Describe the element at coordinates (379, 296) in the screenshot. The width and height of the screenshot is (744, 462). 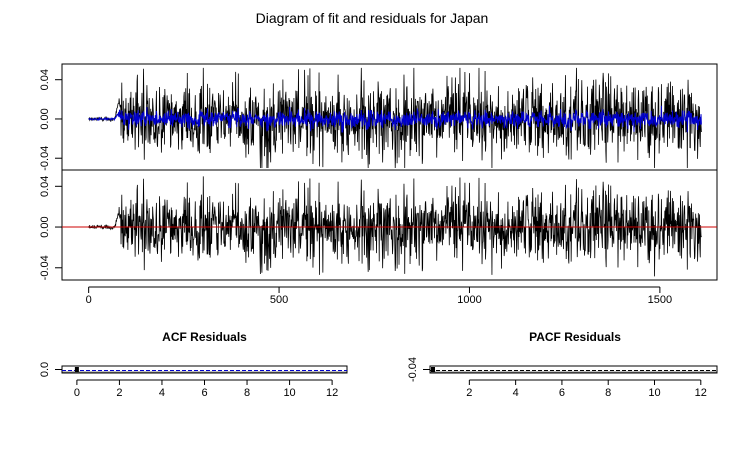
I see `x-axis: 0 500 1000 1500` at that location.